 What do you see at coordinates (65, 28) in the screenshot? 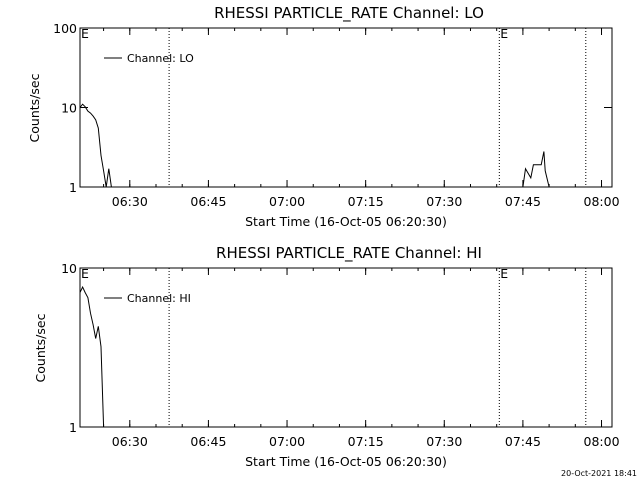
I see `y-tick-label: 100` at bounding box center [65, 28].